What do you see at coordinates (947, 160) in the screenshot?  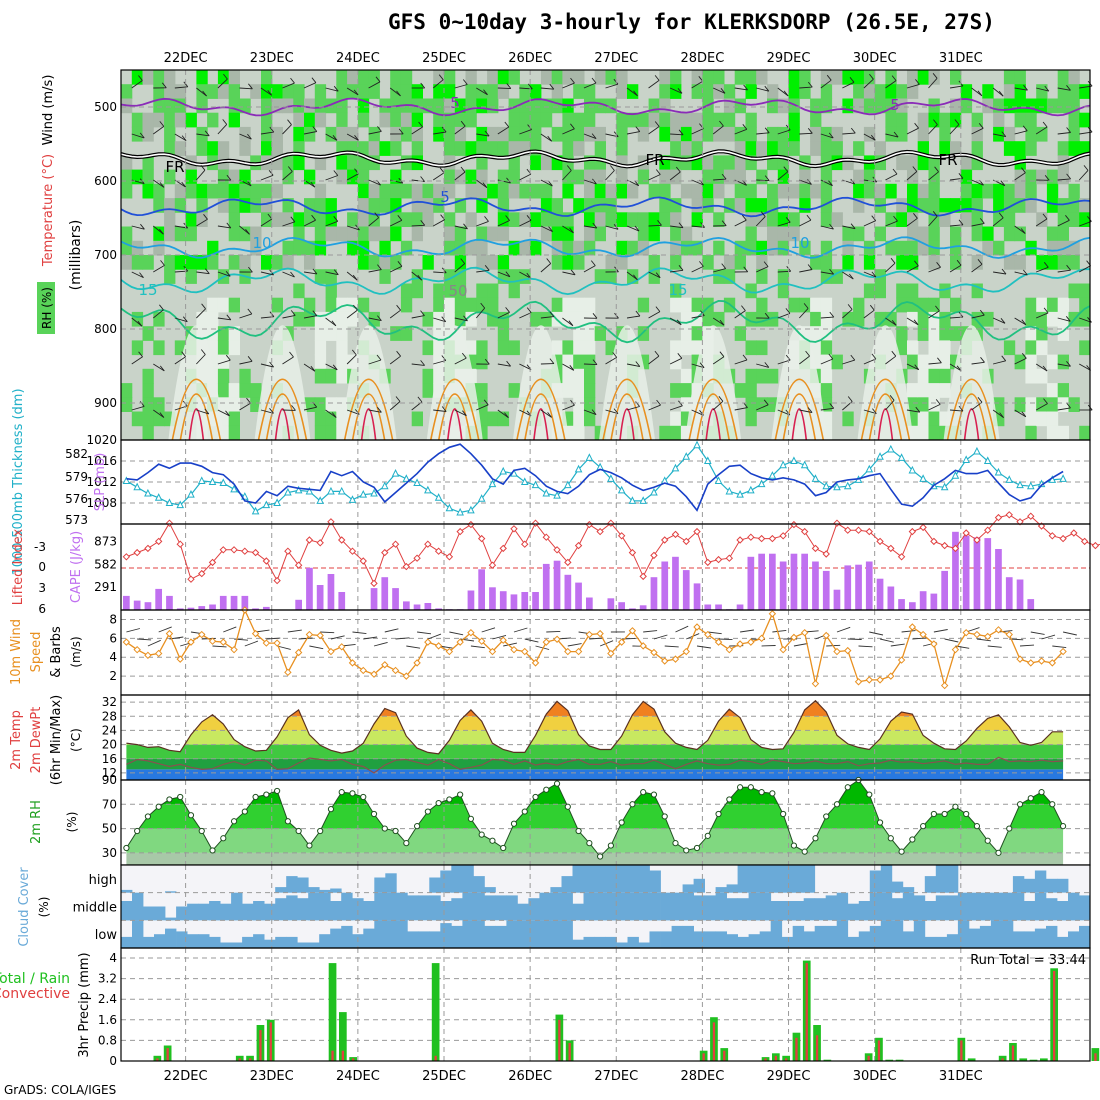 I see `isotherm-label: FR` at bounding box center [947, 160].